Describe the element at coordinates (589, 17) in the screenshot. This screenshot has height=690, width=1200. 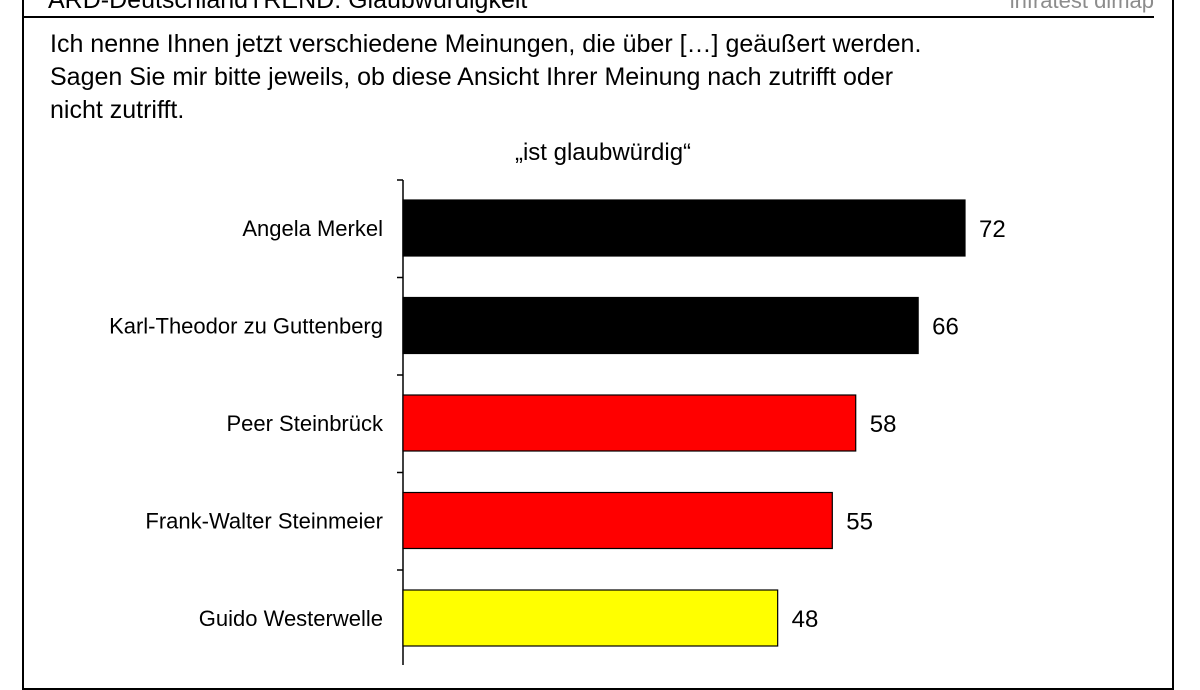
I see `header-divider` at that location.